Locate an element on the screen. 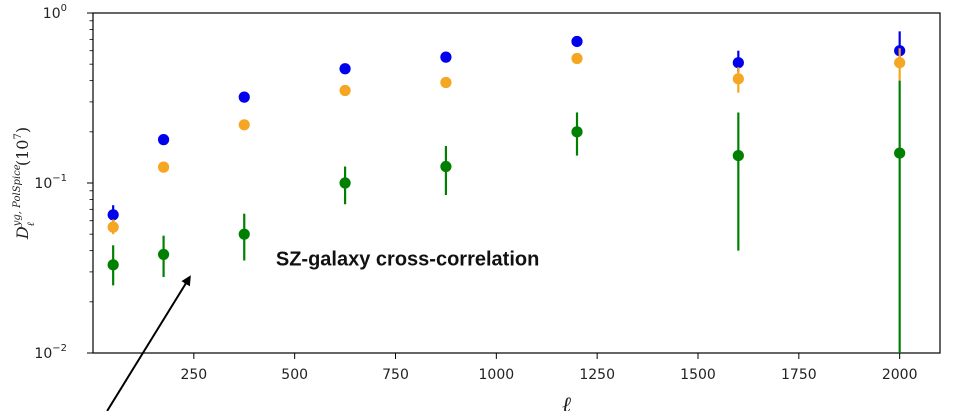 The height and width of the screenshot is (411, 954). x-tick-label: 750 is located at coordinates (395, 375).